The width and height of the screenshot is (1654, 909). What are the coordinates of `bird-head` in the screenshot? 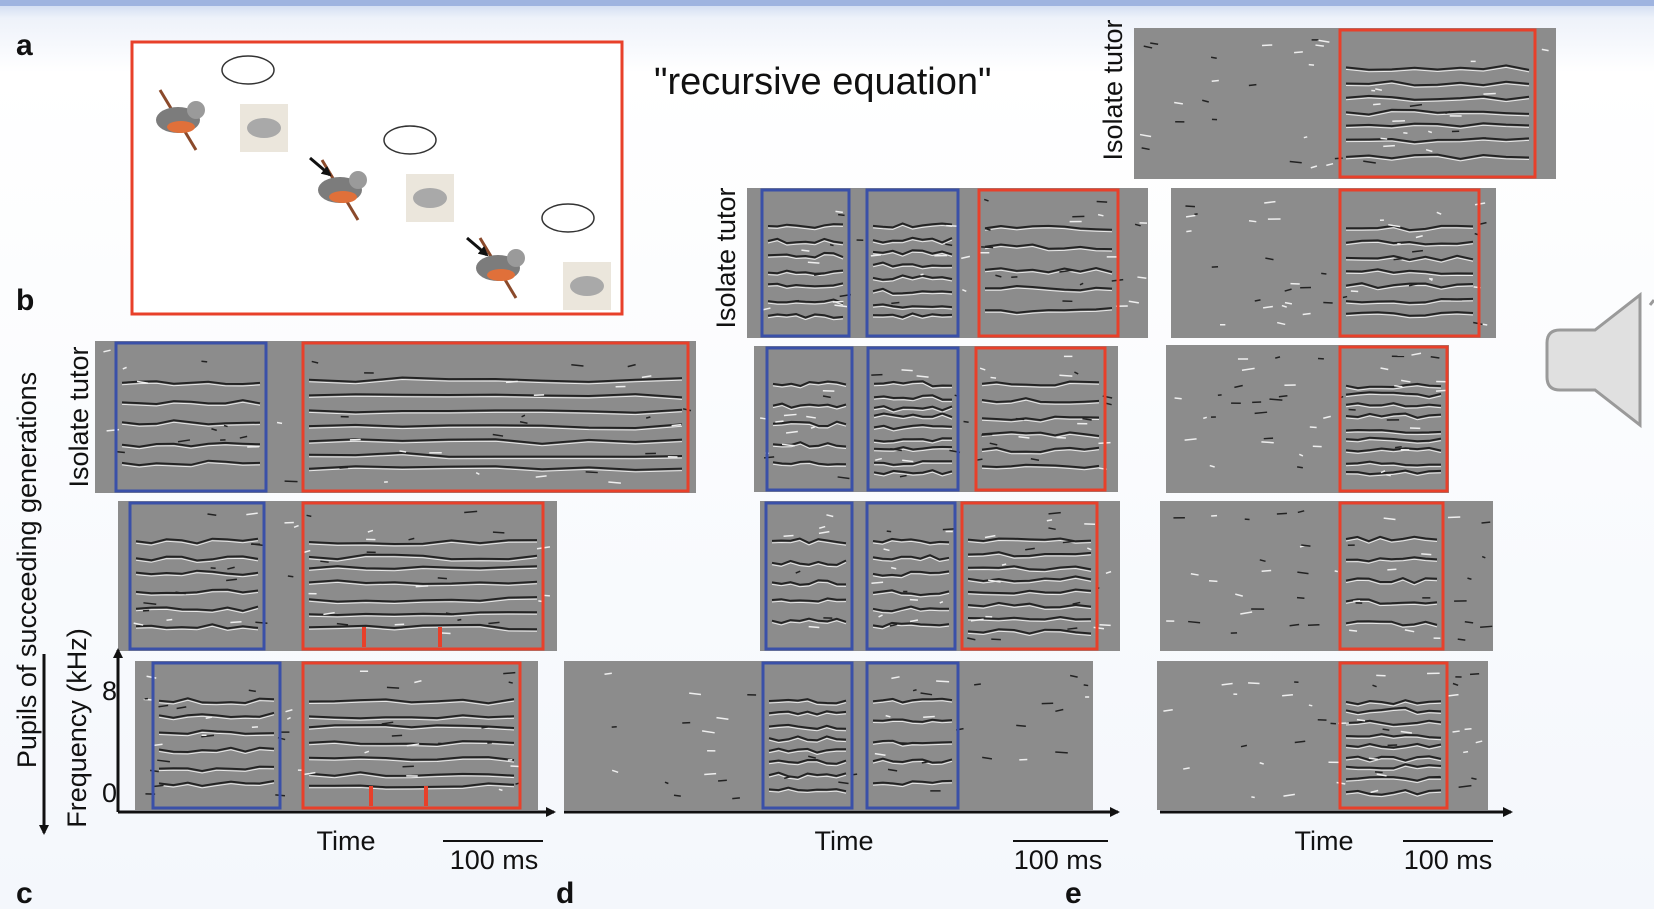 It's located at (358, 180).